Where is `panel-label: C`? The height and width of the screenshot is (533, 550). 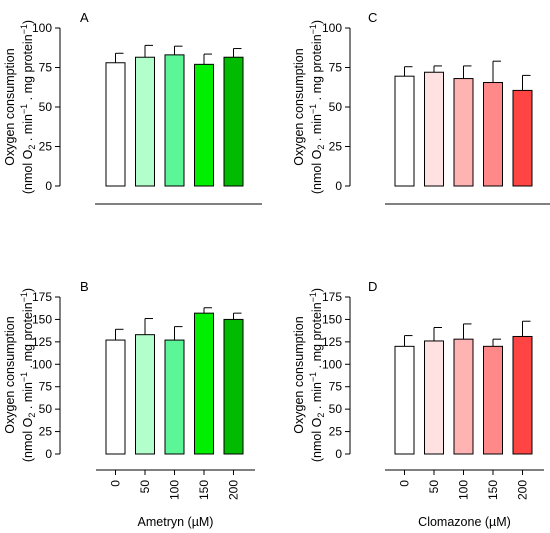 panel-label: C is located at coordinates (372, 17).